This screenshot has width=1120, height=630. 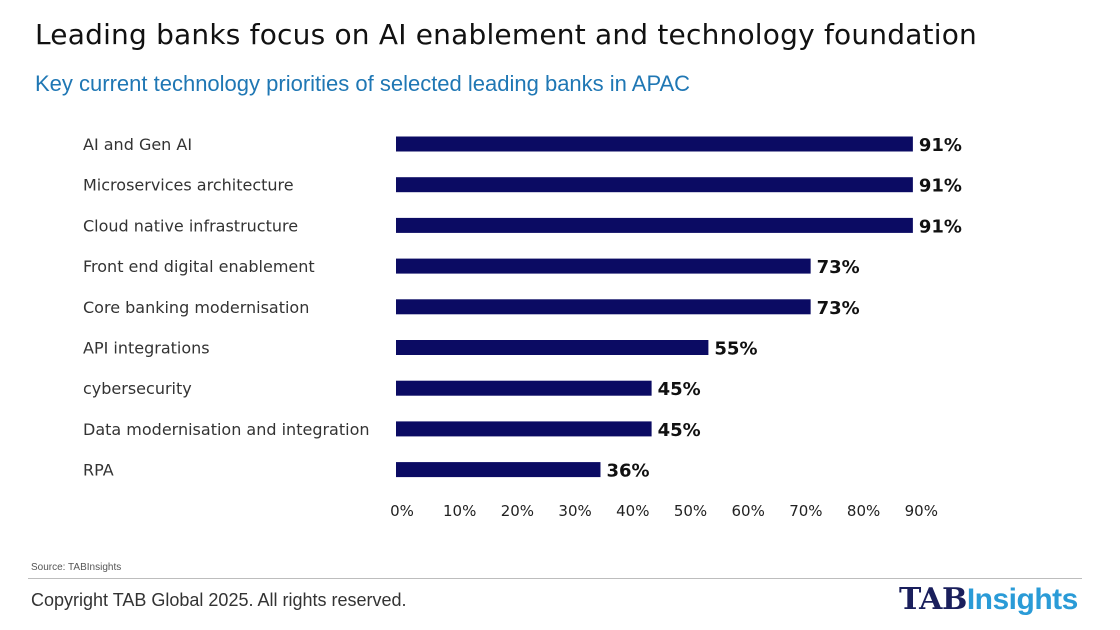 I want to click on x-tick-label: 0%, so click(x=402, y=511).